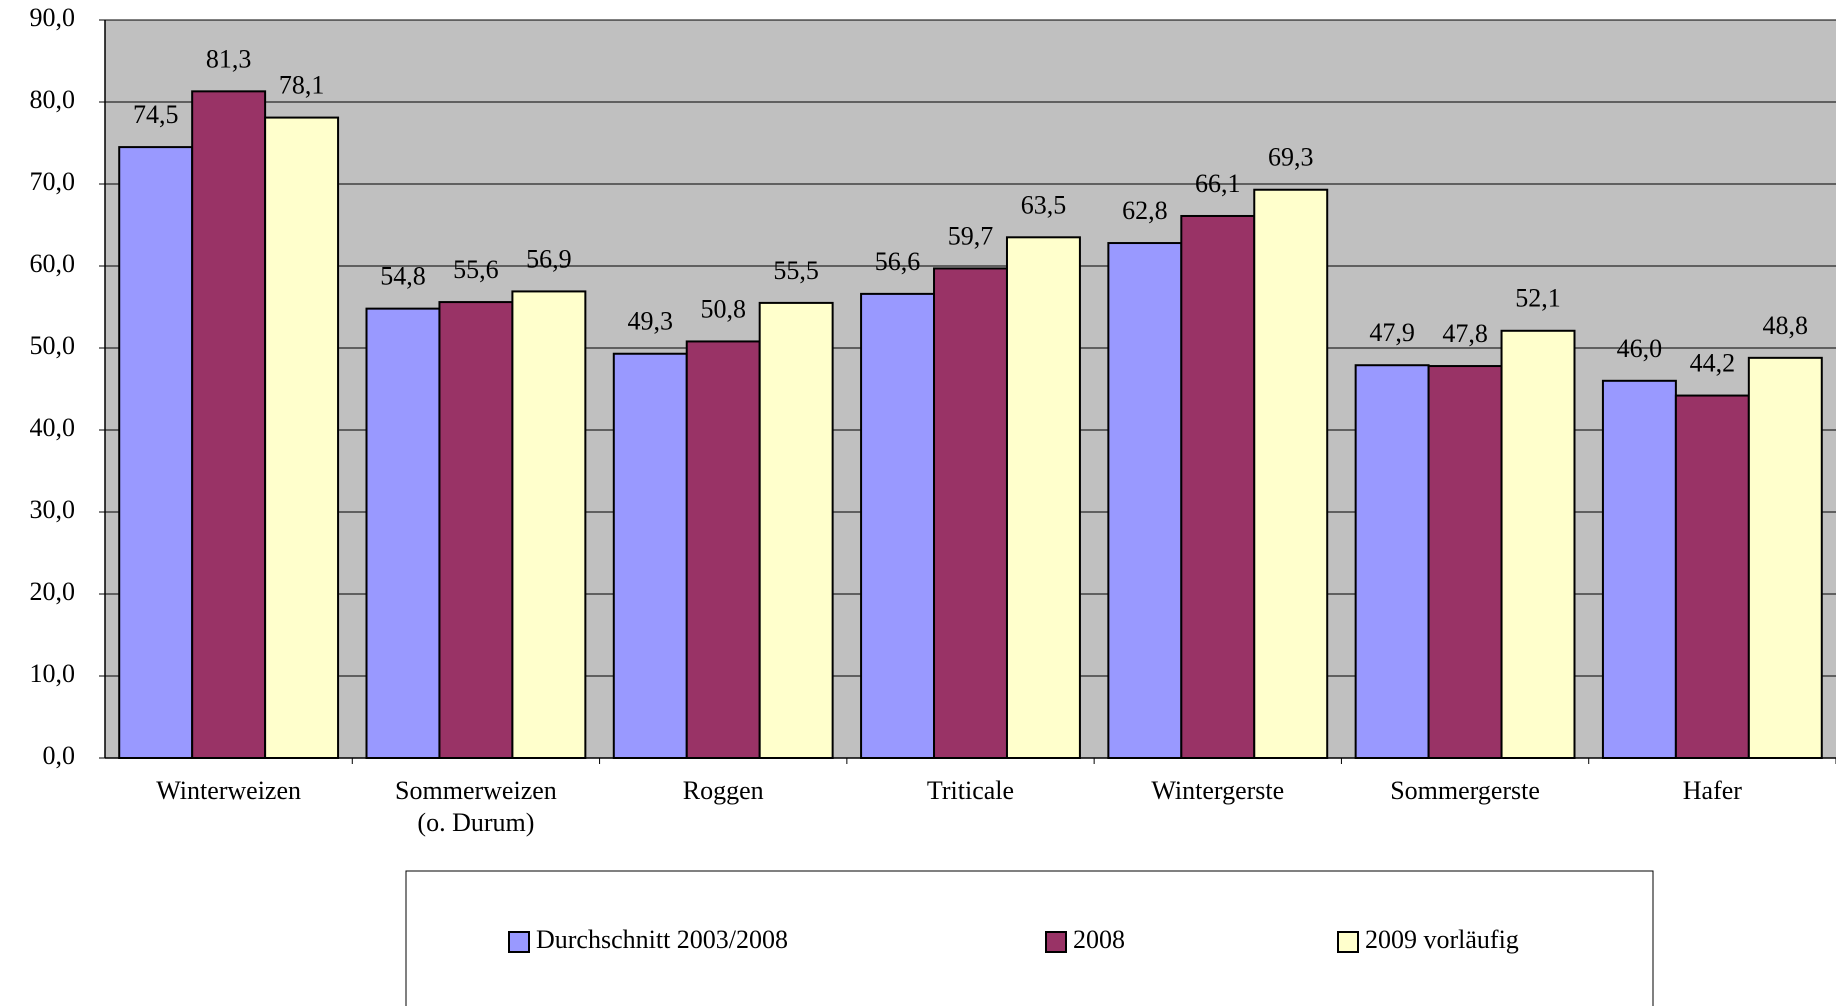 The height and width of the screenshot is (1006, 1836). I want to click on y-tick-label: 40,0, so click(53, 427).